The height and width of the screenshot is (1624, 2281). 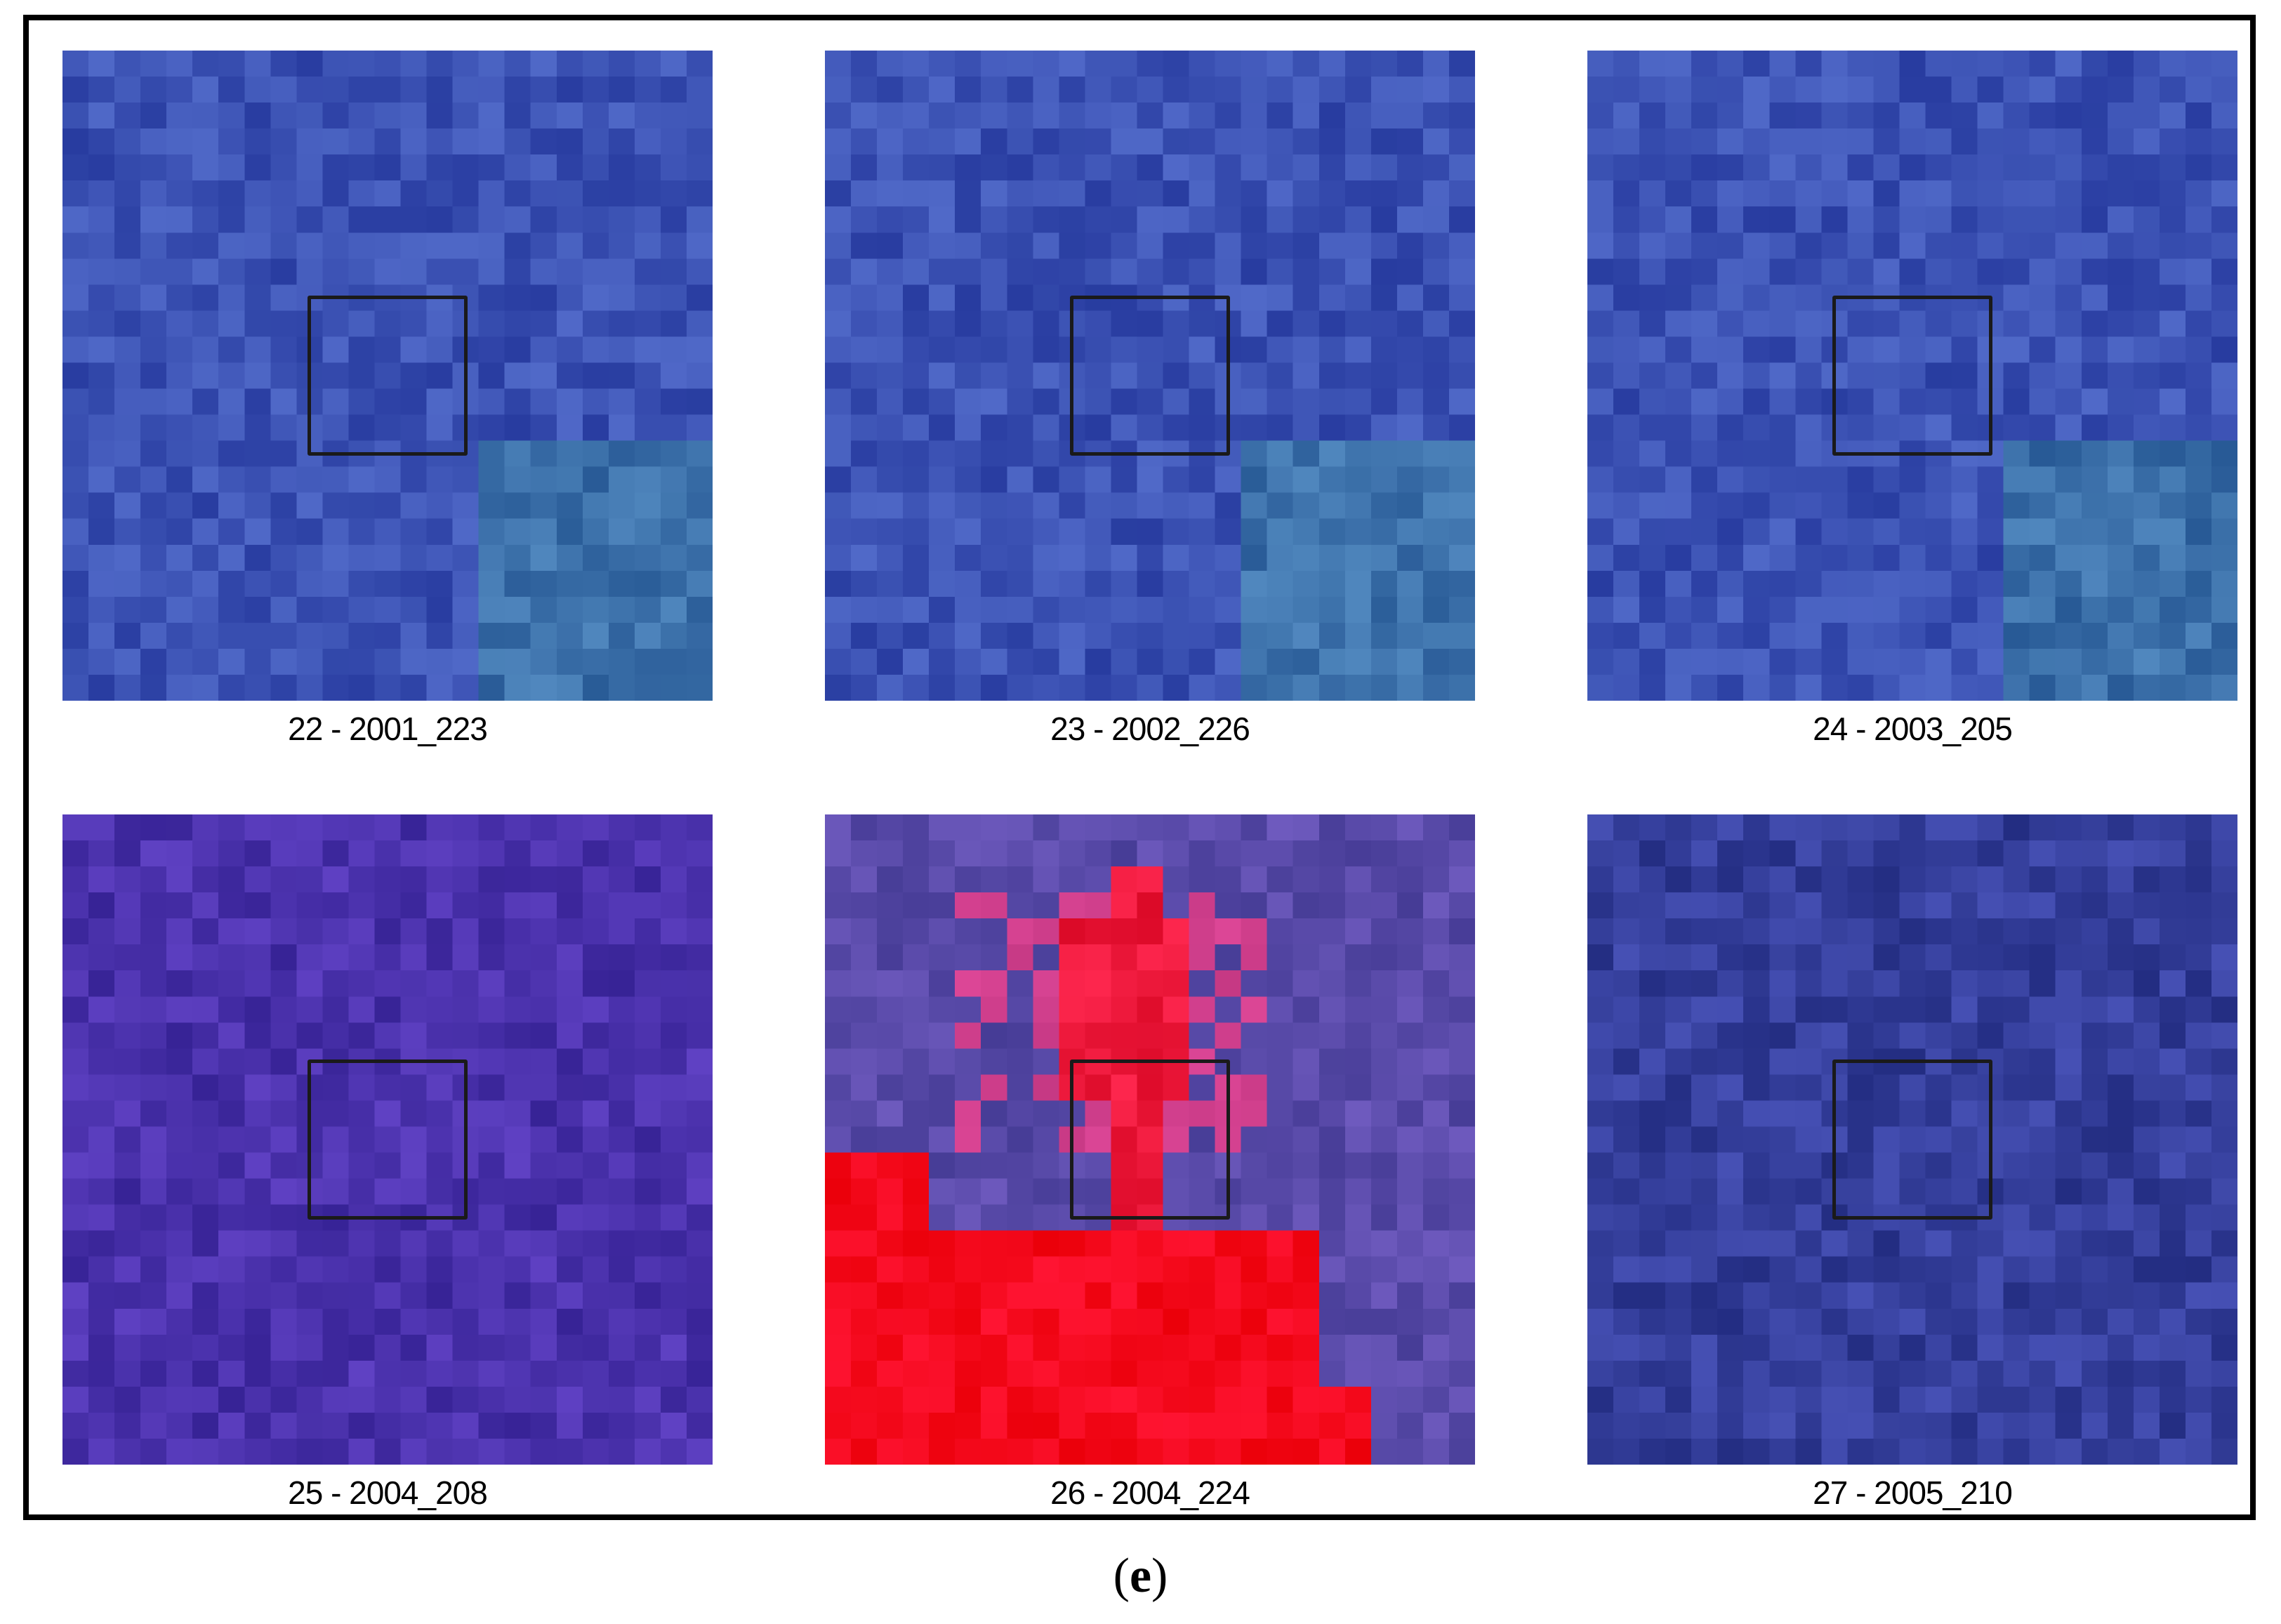 I want to click on panel-label: (e), so click(x=1140, y=1576).